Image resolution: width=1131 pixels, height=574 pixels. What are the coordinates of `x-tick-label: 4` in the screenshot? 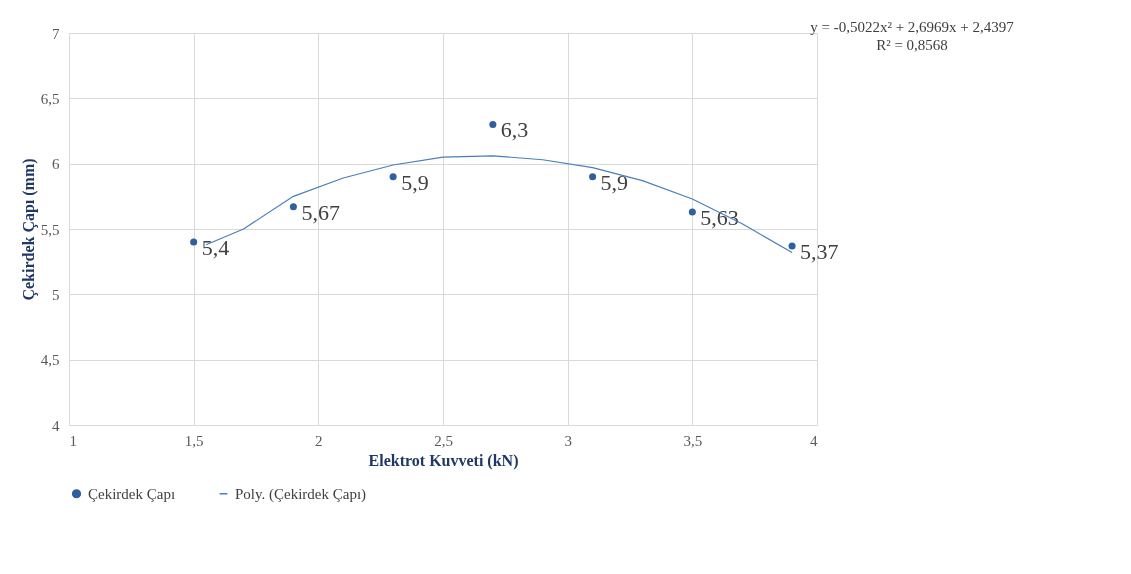 It's located at (814, 440).